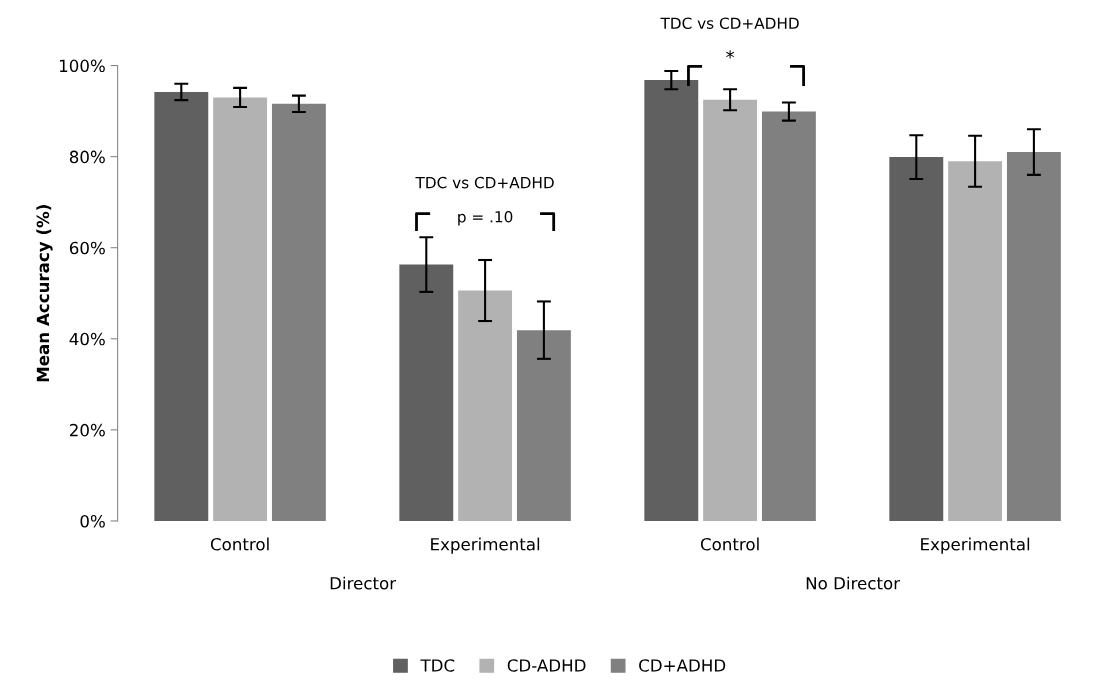  I want to click on annotation: TDC vs CD+ADHD, so click(484, 182).